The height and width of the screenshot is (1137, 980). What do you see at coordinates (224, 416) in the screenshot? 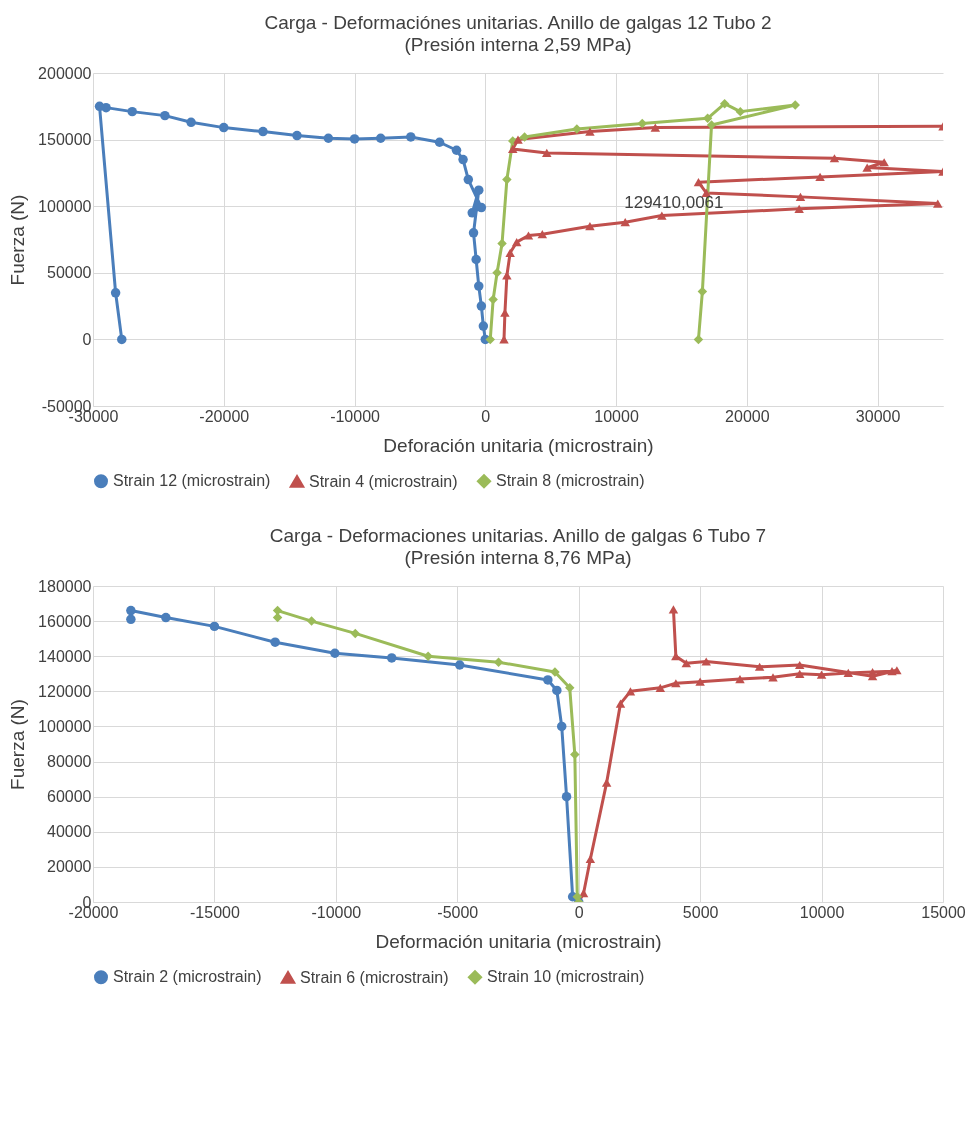
I see `x-tick-label: -20000` at bounding box center [224, 416].